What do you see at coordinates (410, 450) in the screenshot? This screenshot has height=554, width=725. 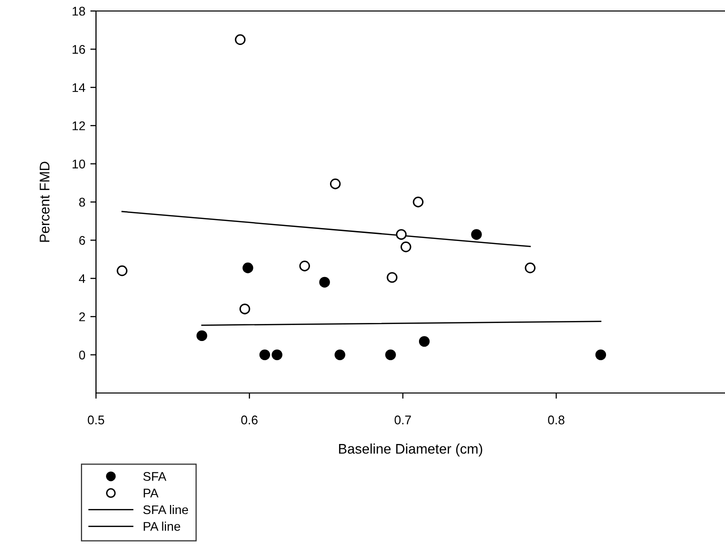 I see `x-axis-title: Baseline Diameter (cm)` at bounding box center [410, 450].